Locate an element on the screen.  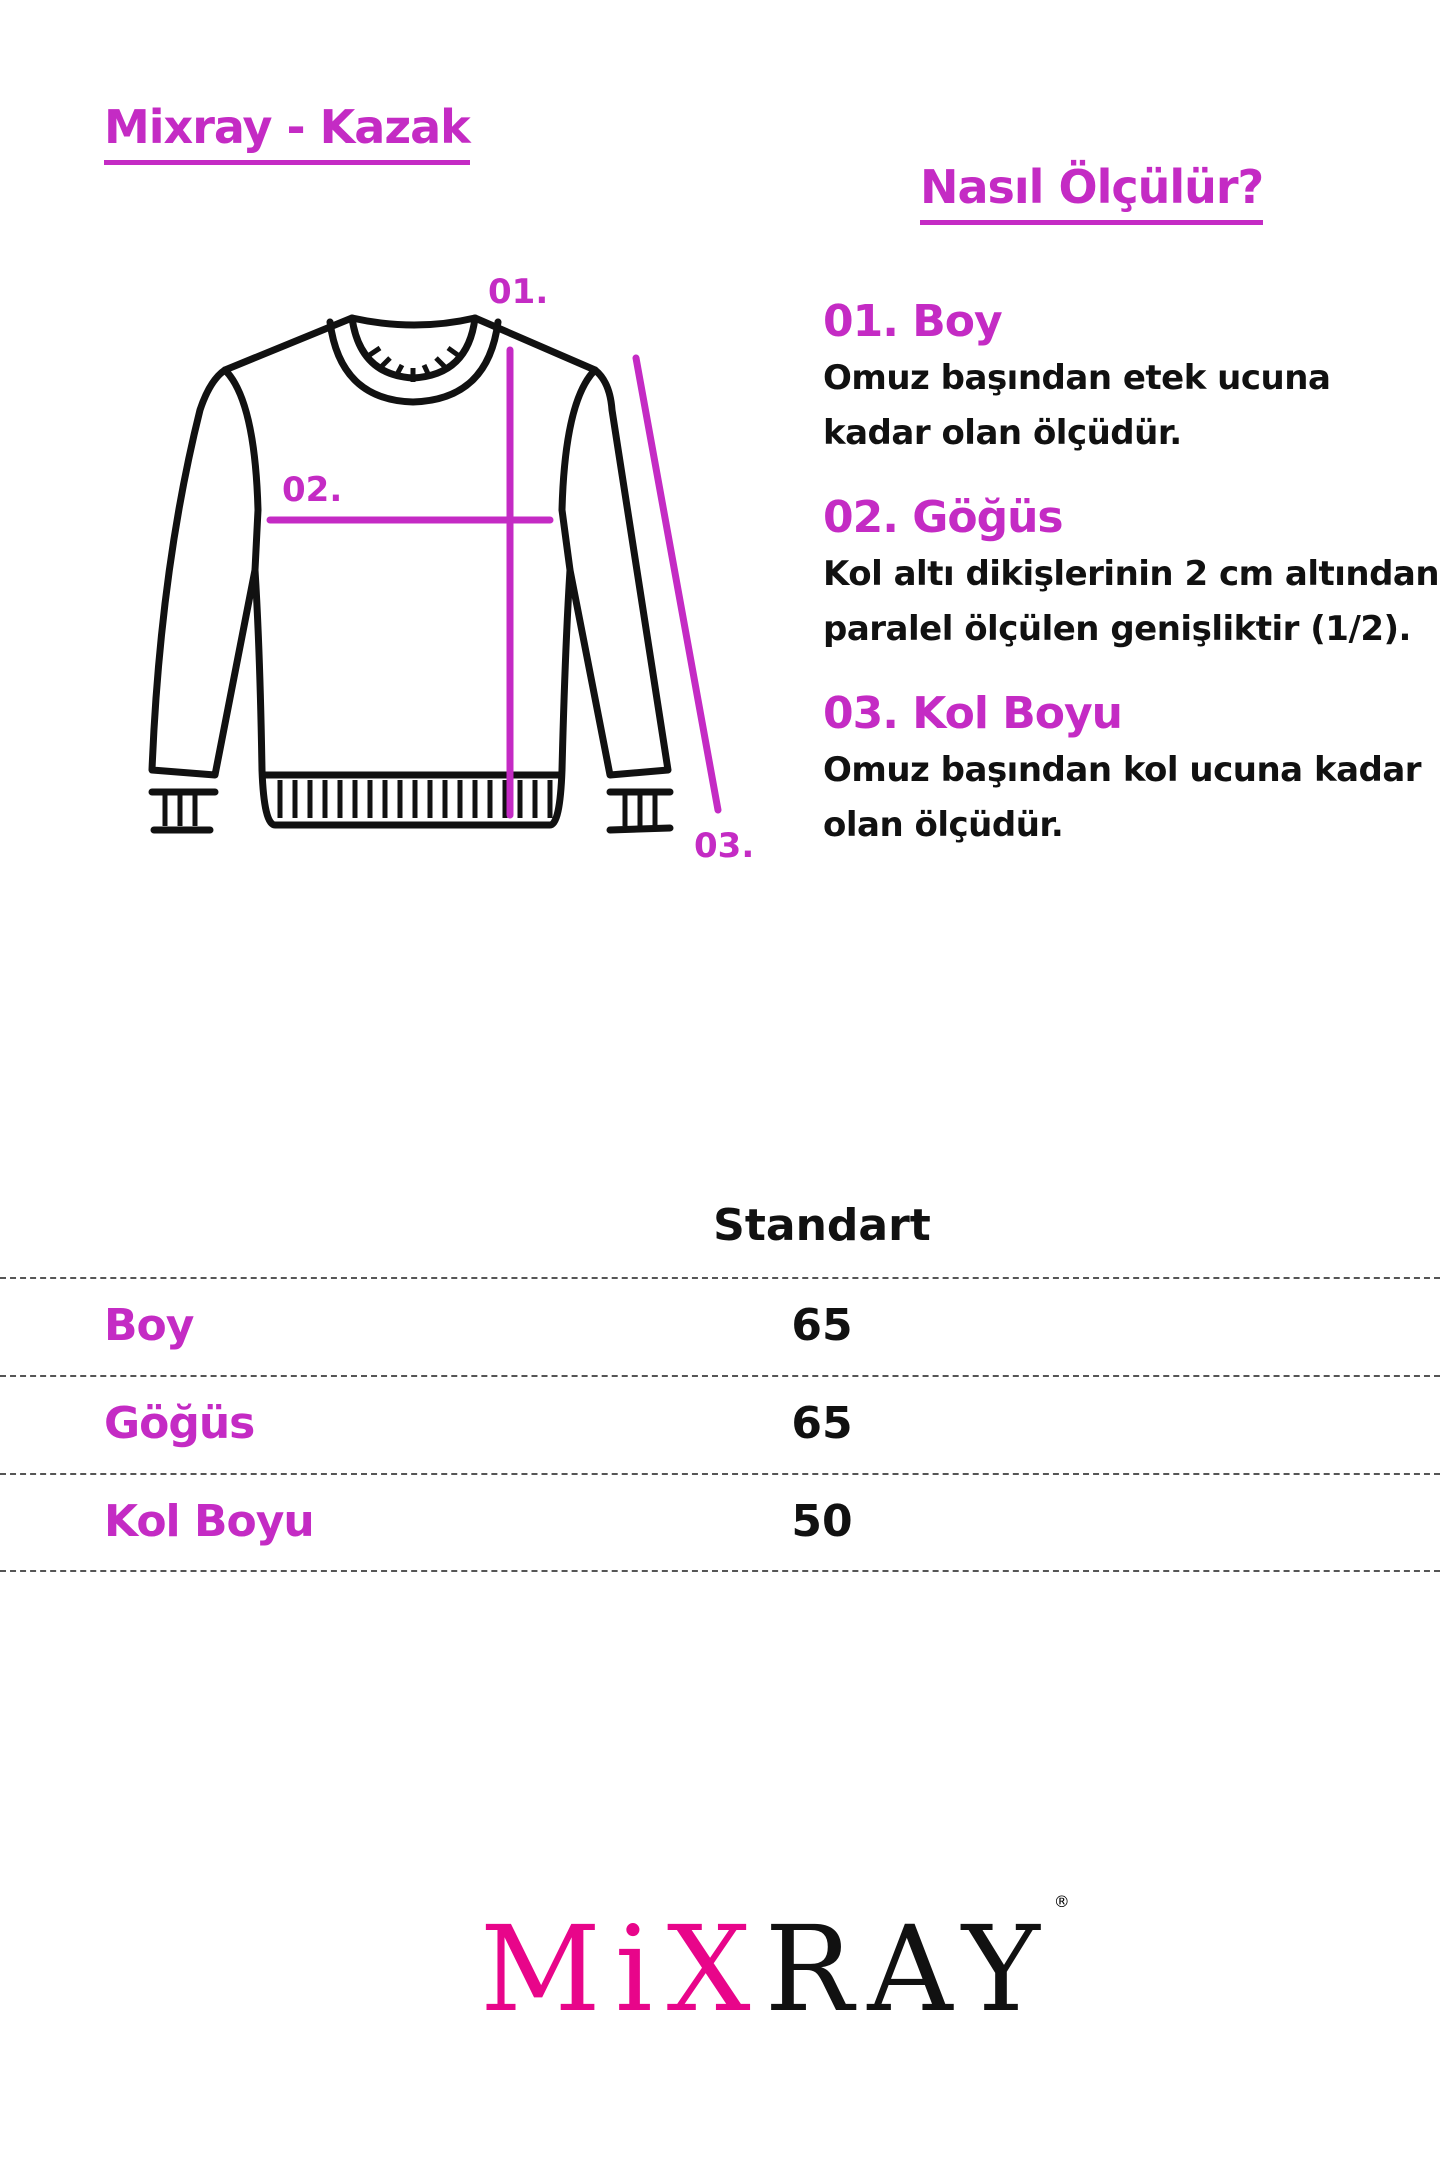
instruction-text: Kol altı dikişlerinin 2 cm altından is located at coordinates (1131, 574).